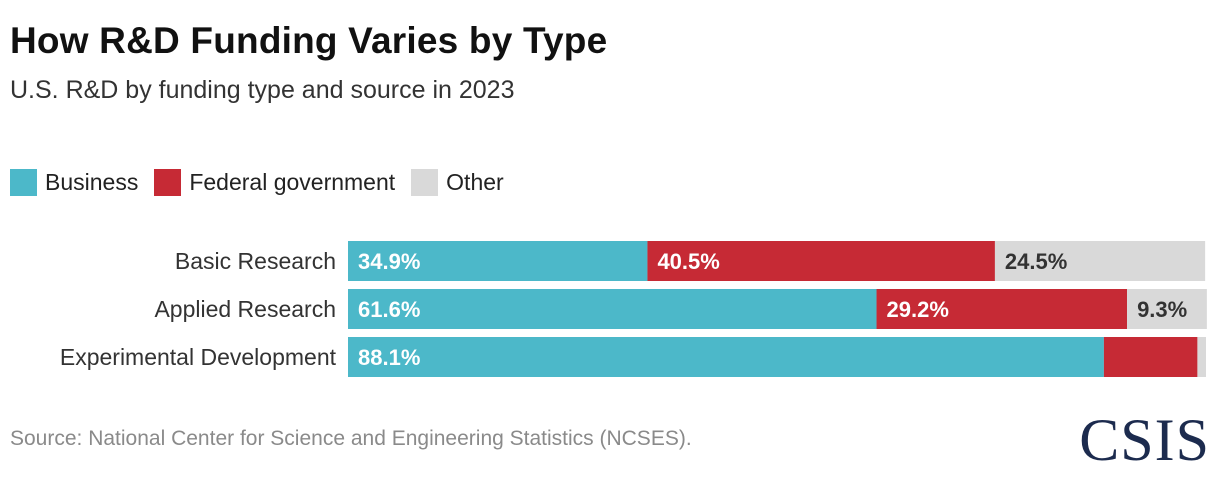 This screenshot has height=478, width=1220. I want to click on data-label-basic-research-business: 34.9%, so click(389, 261).